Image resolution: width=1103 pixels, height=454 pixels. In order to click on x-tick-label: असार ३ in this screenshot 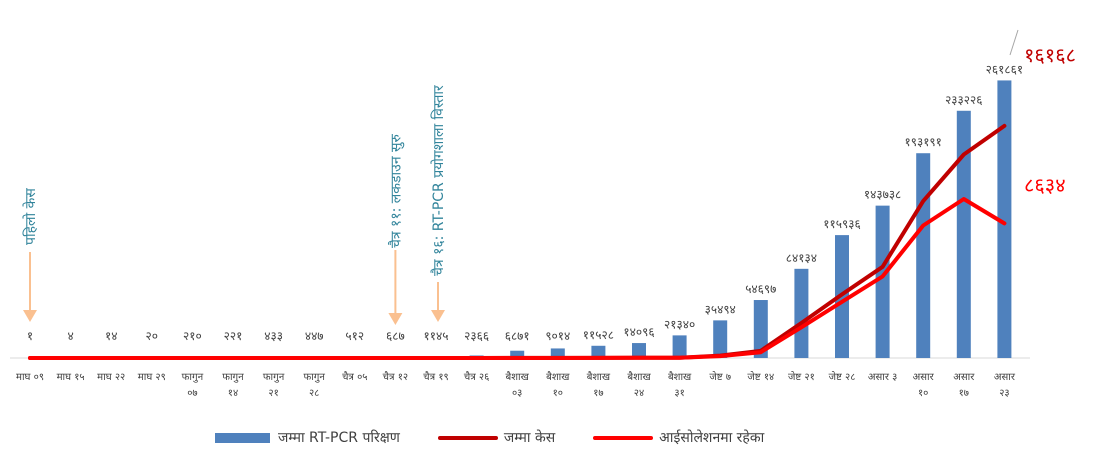, I will do `click(882, 377)`.